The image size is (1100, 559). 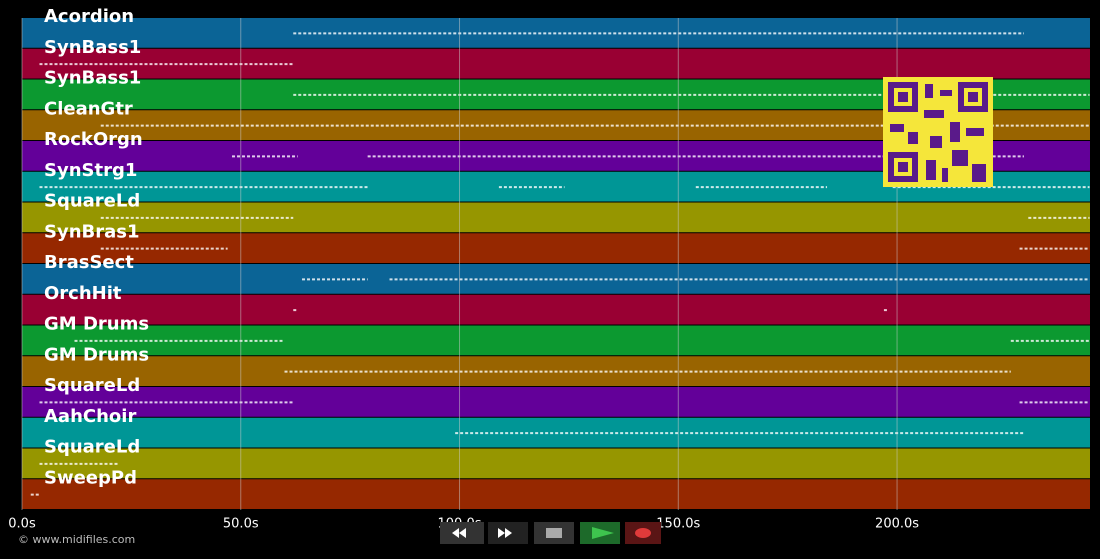 I want to click on track-name: Acordion, so click(x=89, y=16).